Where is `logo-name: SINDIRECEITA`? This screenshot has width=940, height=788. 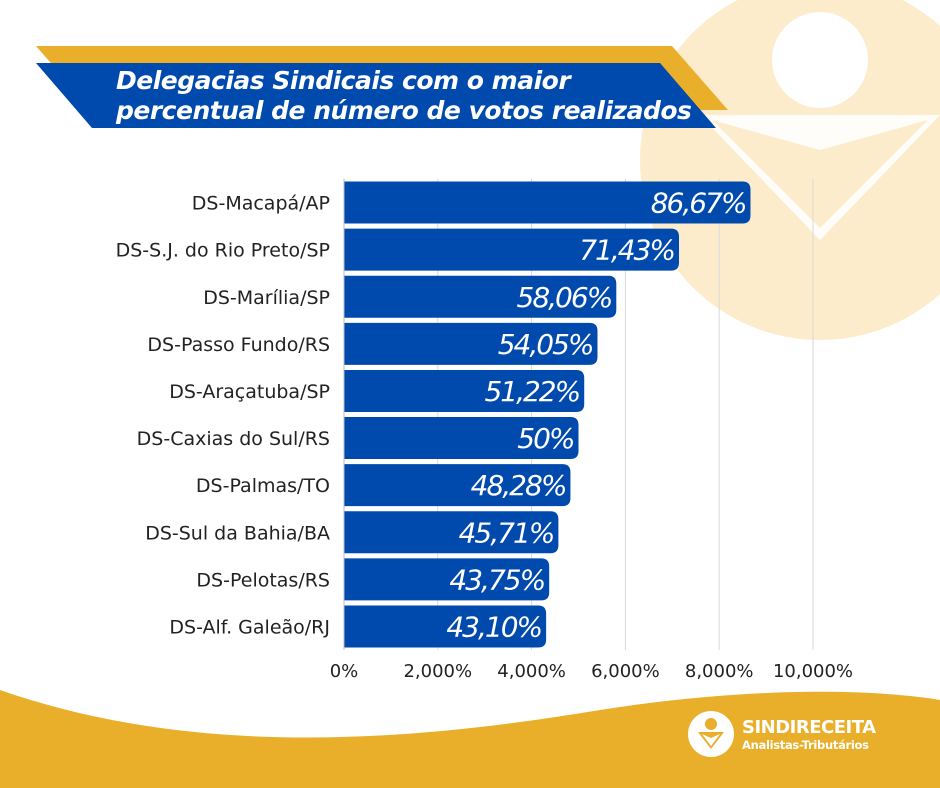 logo-name: SINDIRECEITA is located at coordinates (809, 727).